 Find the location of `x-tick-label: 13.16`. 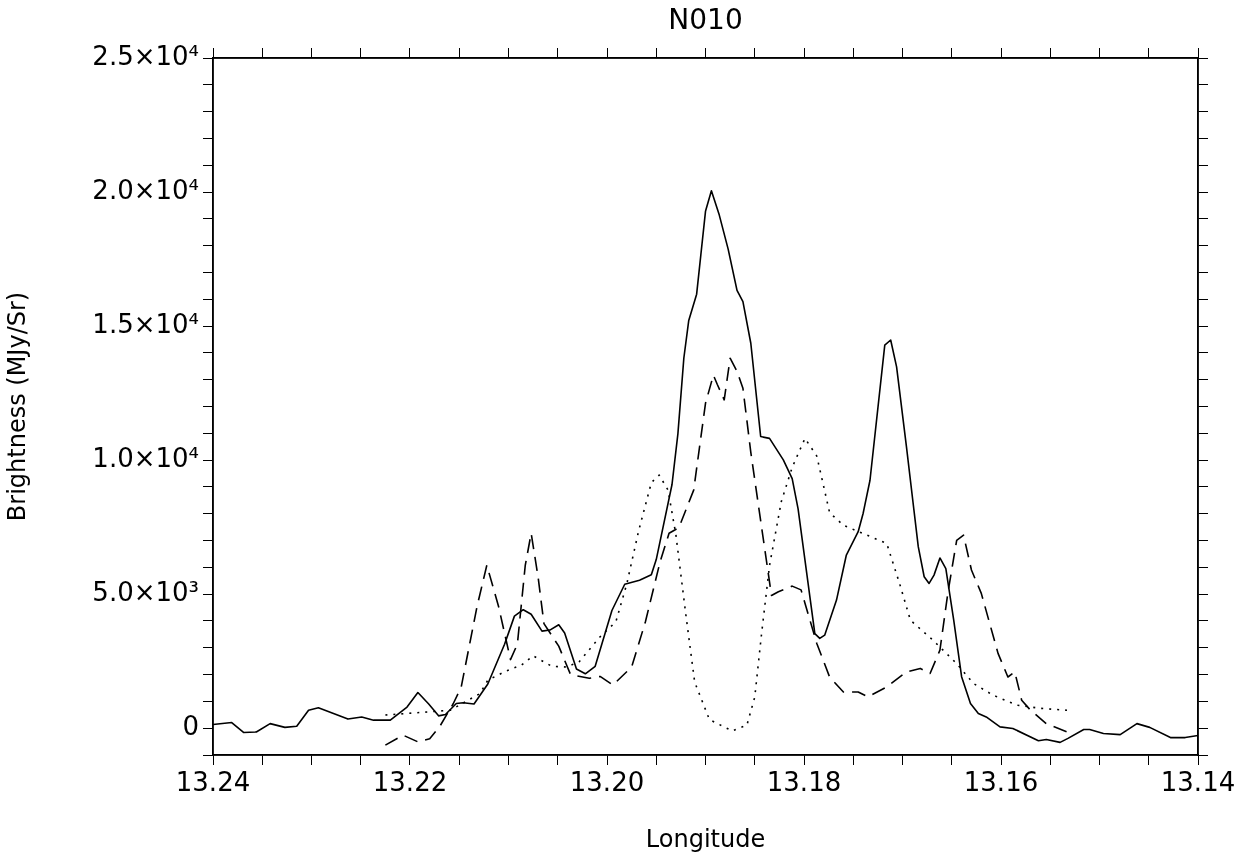

x-tick-label: 13.16 is located at coordinates (1001, 782).